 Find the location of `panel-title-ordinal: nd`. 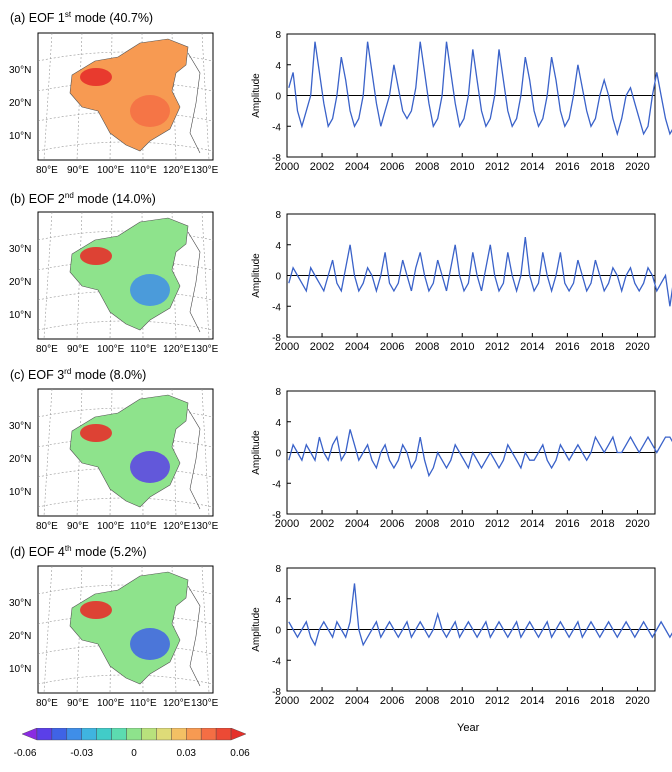

panel-title-ordinal: nd is located at coordinates (69, 195).